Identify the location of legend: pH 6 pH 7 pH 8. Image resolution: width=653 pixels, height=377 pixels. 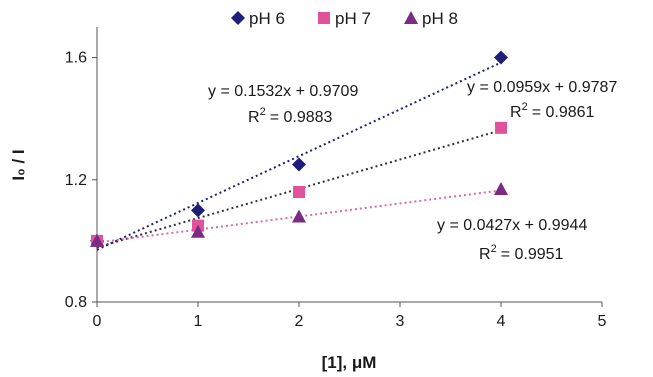
(344, 18).